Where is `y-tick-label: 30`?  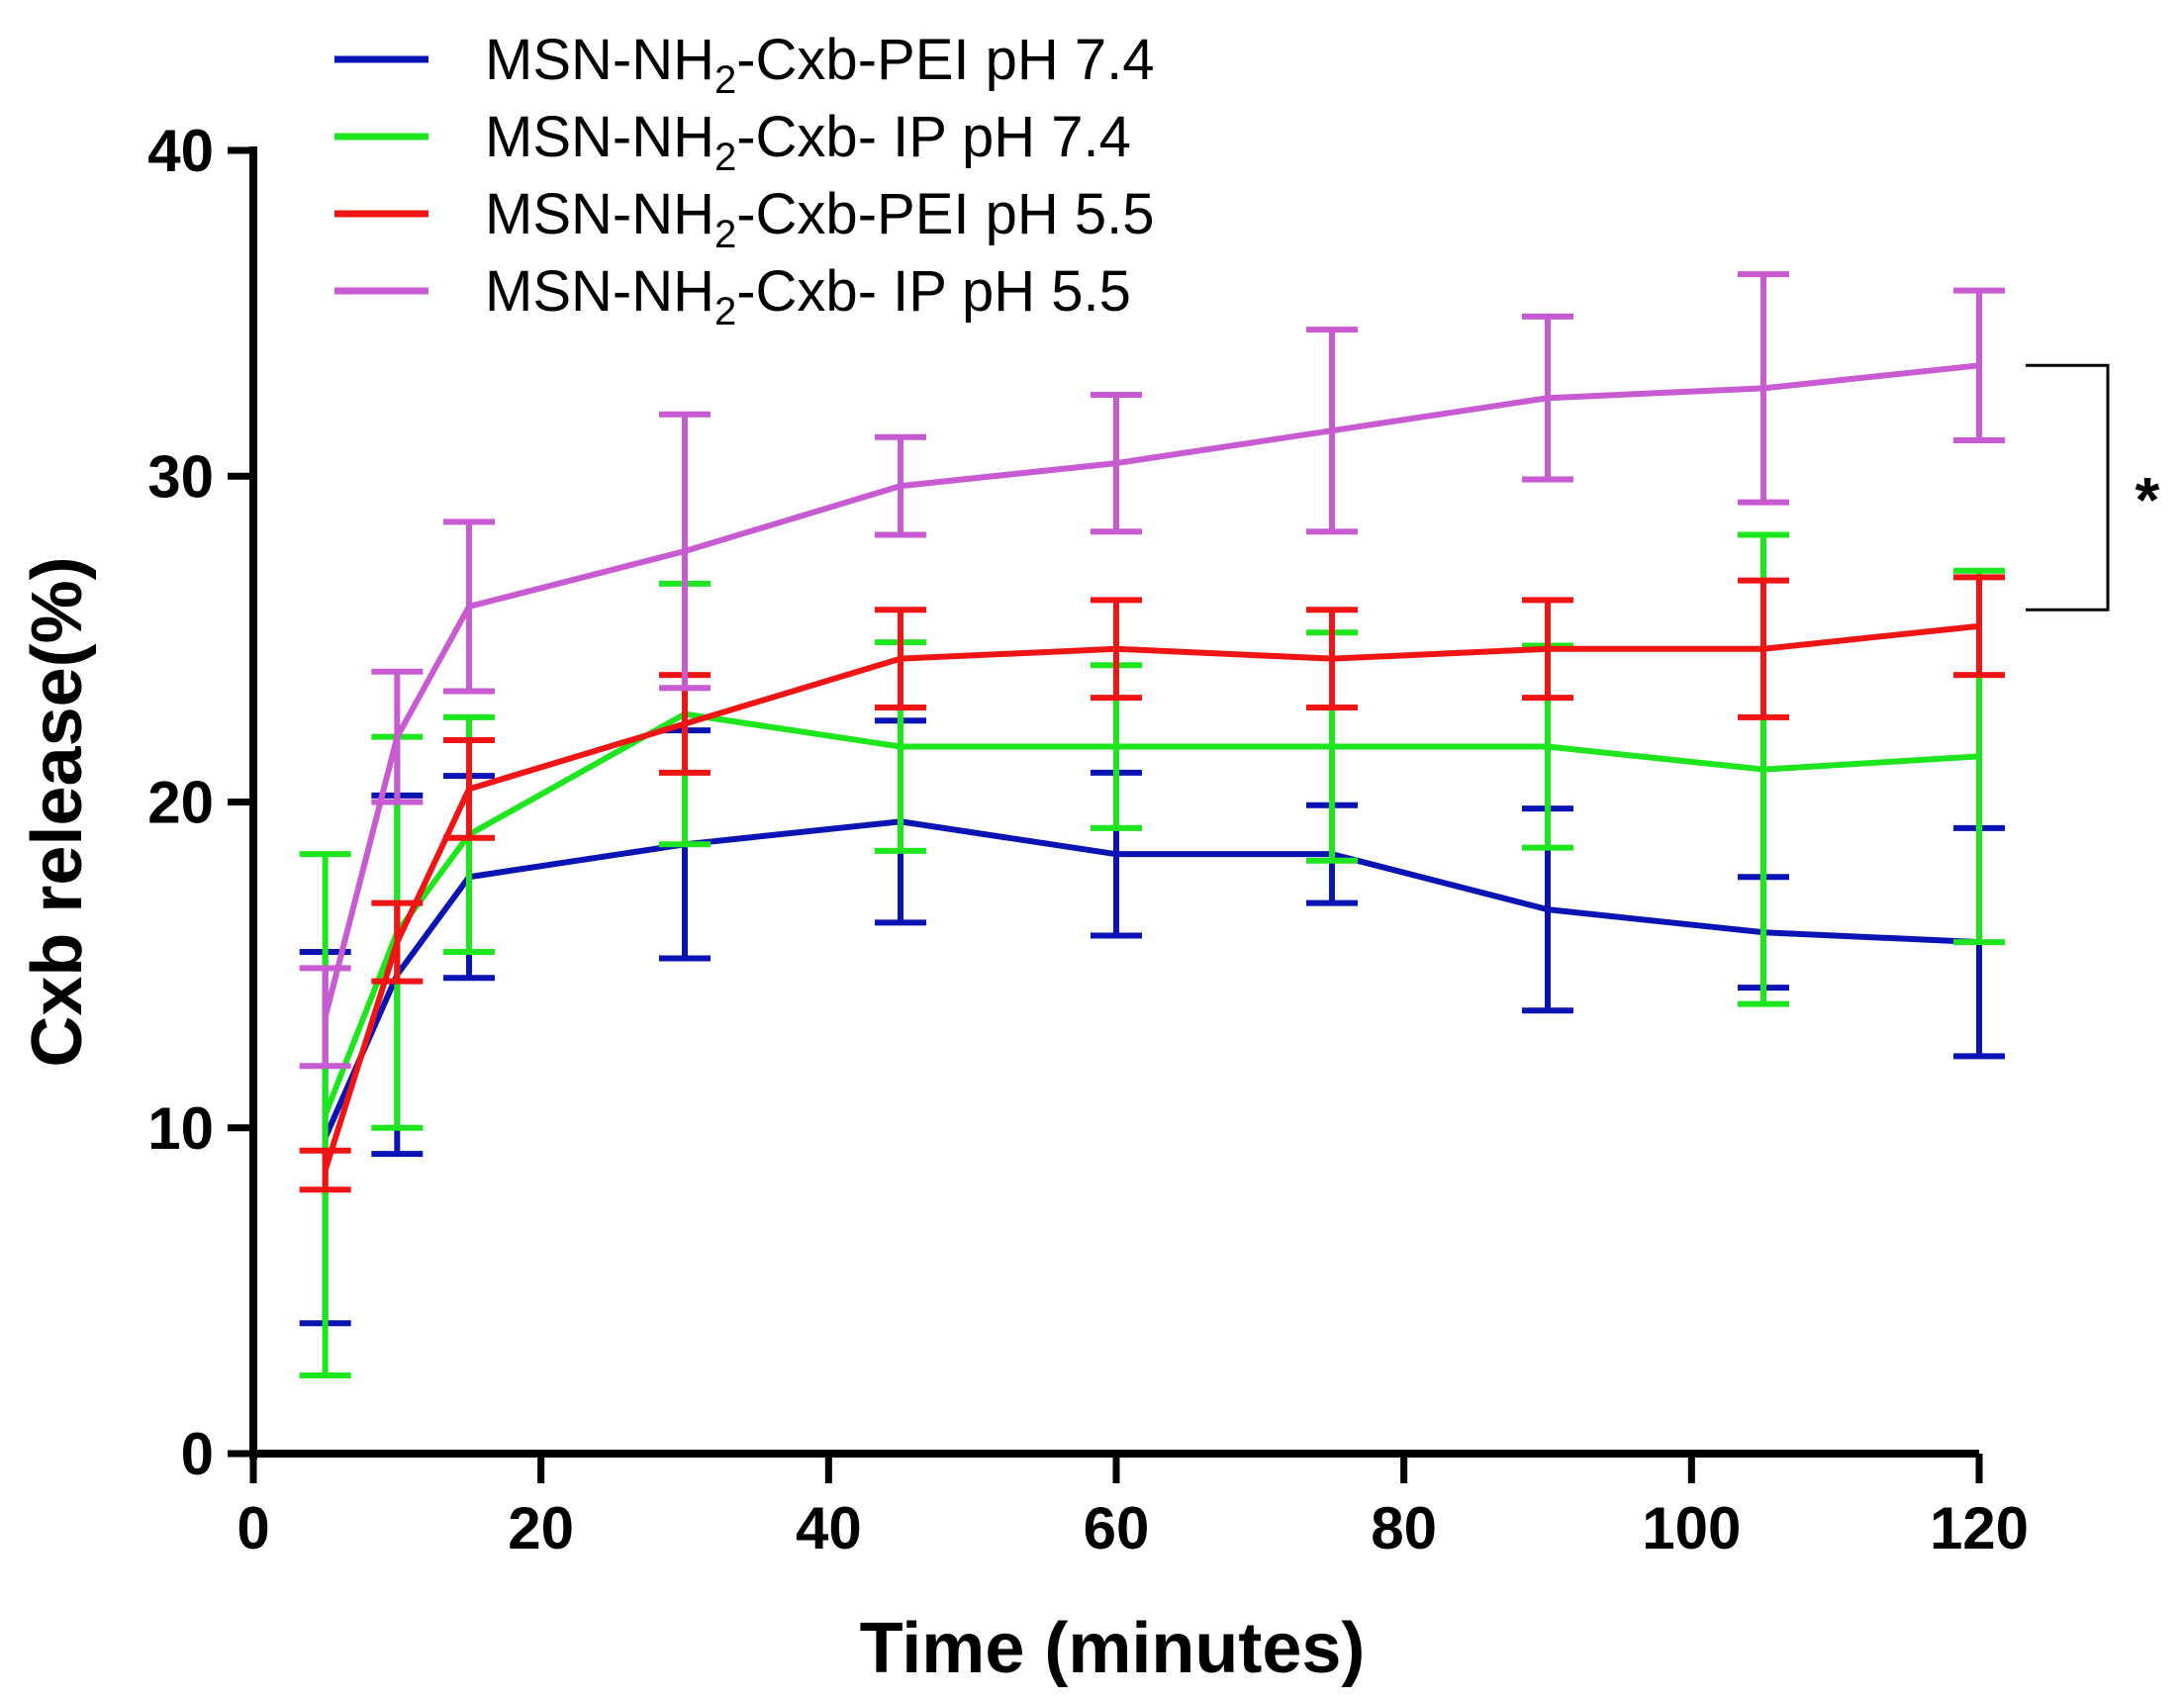 y-tick-label: 30 is located at coordinates (180, 476).